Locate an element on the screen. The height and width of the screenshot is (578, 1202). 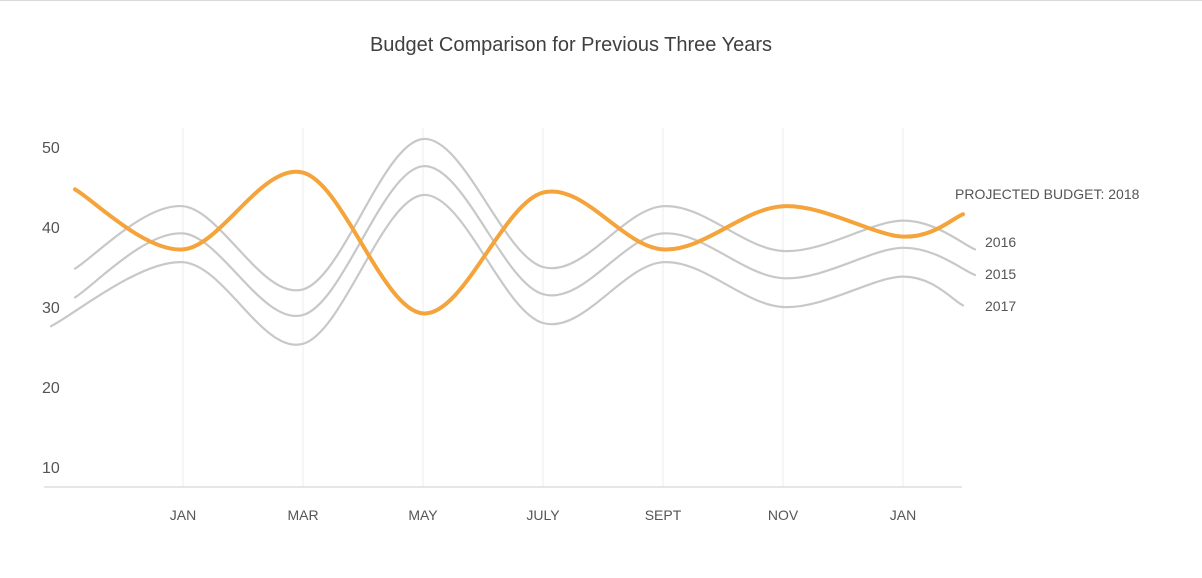
x-tick-label: NOV is located at coordinates (783, 515).